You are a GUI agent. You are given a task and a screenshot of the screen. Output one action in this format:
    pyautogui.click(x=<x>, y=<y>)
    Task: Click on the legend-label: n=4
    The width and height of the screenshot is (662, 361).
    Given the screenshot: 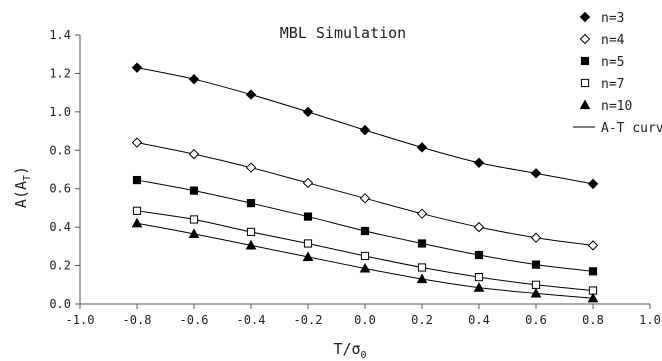 What is the action you would take?
    pyautogui.click(x=613, y=40)
    